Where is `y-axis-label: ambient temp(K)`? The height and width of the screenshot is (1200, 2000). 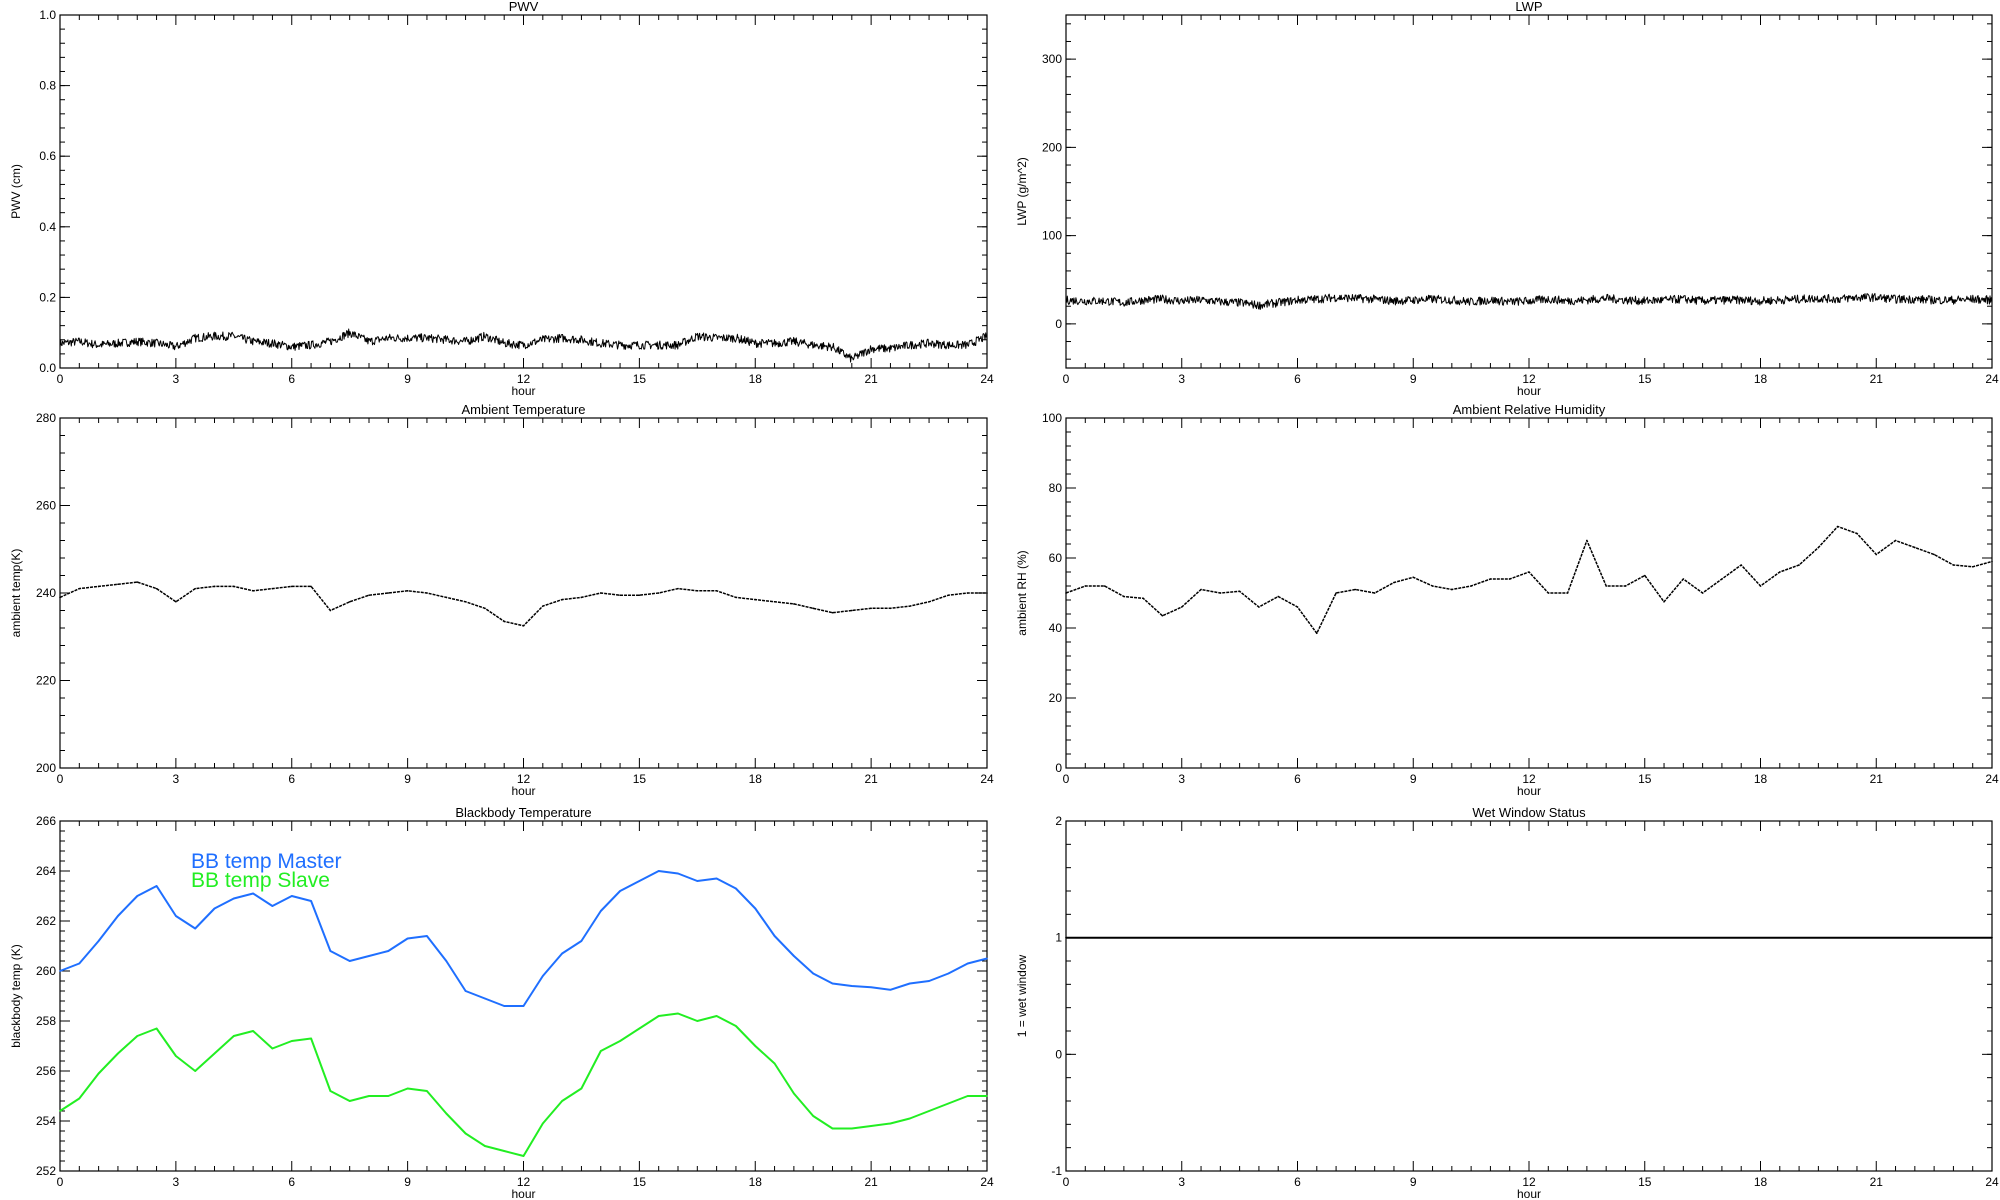
y-axis-label: ambient temp(K) is located at coordinates (16, 593).